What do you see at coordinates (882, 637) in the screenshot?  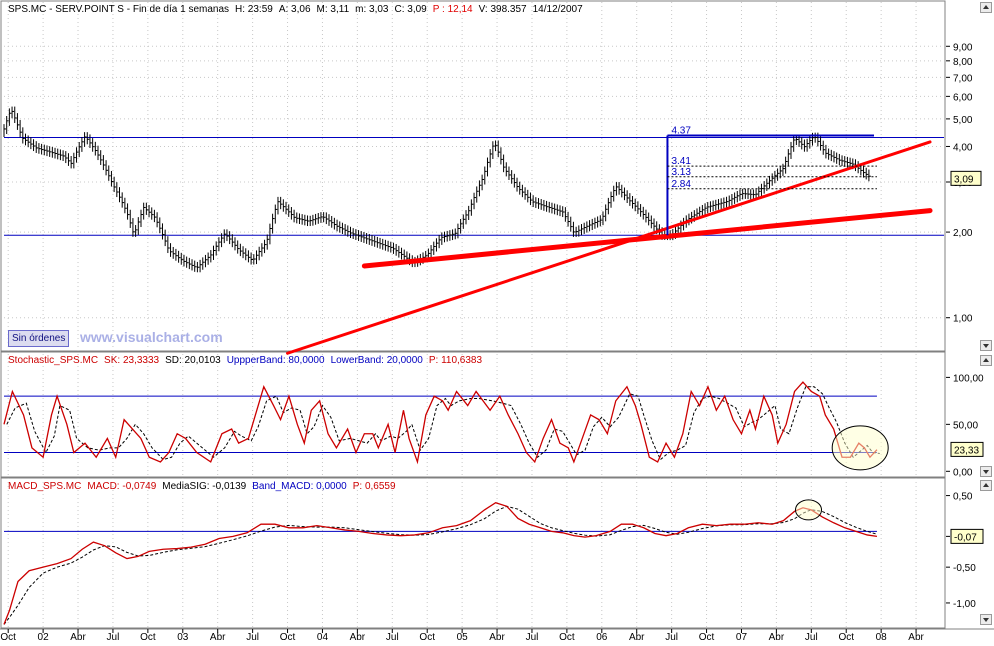 I see `x-tick-label: 08` at bounding box center [882, 637].